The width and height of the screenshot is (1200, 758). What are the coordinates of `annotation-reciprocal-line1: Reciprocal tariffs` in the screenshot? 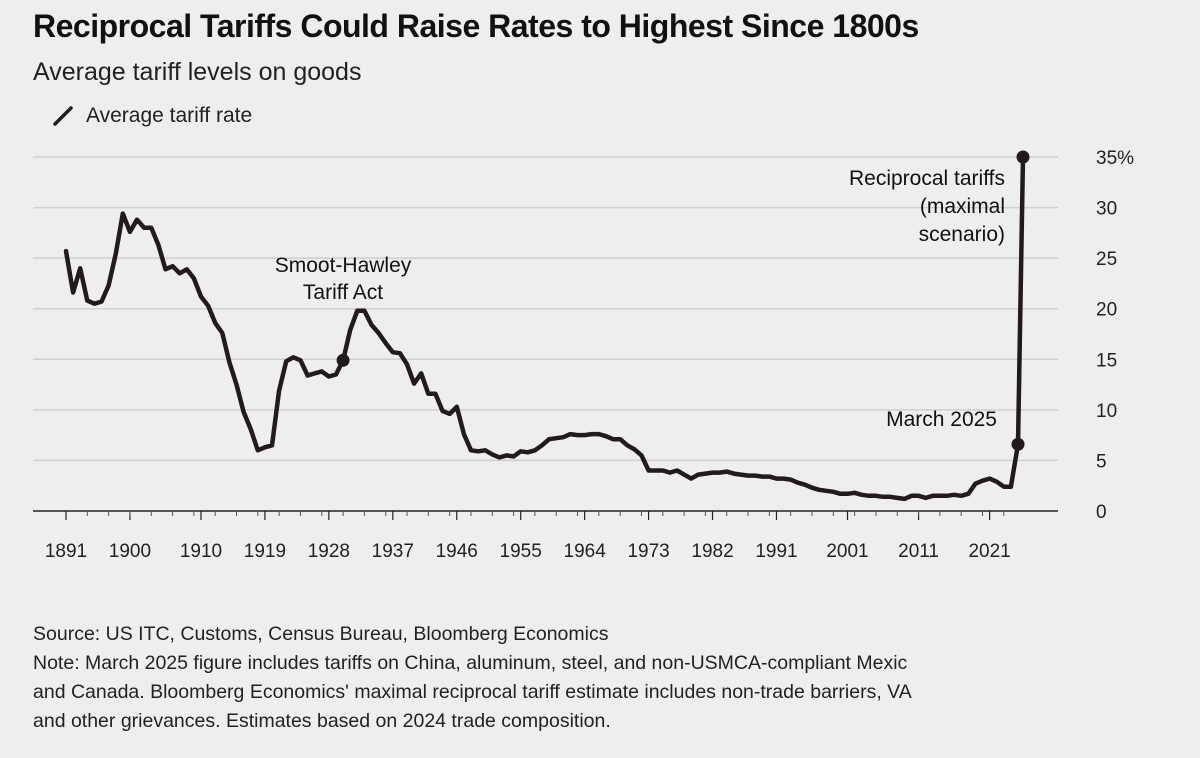 It's located at (927, 178).